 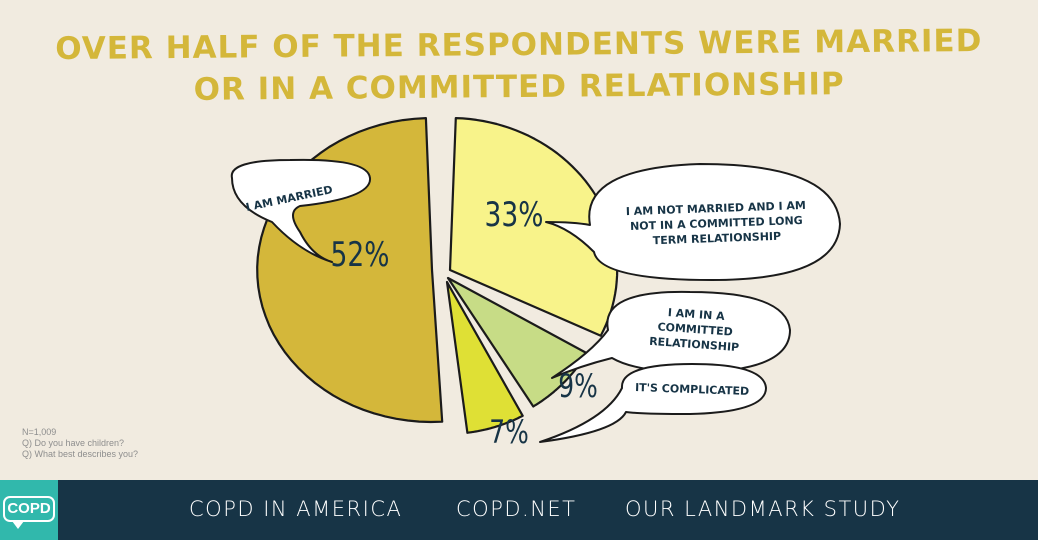 What do you see at coordinates (695, 329) in the screenshot?
I see `slice-label-committed-relationship: I AM IN ACOMMITTEDRELATIONSHIP` at bounding box center [695, 329].